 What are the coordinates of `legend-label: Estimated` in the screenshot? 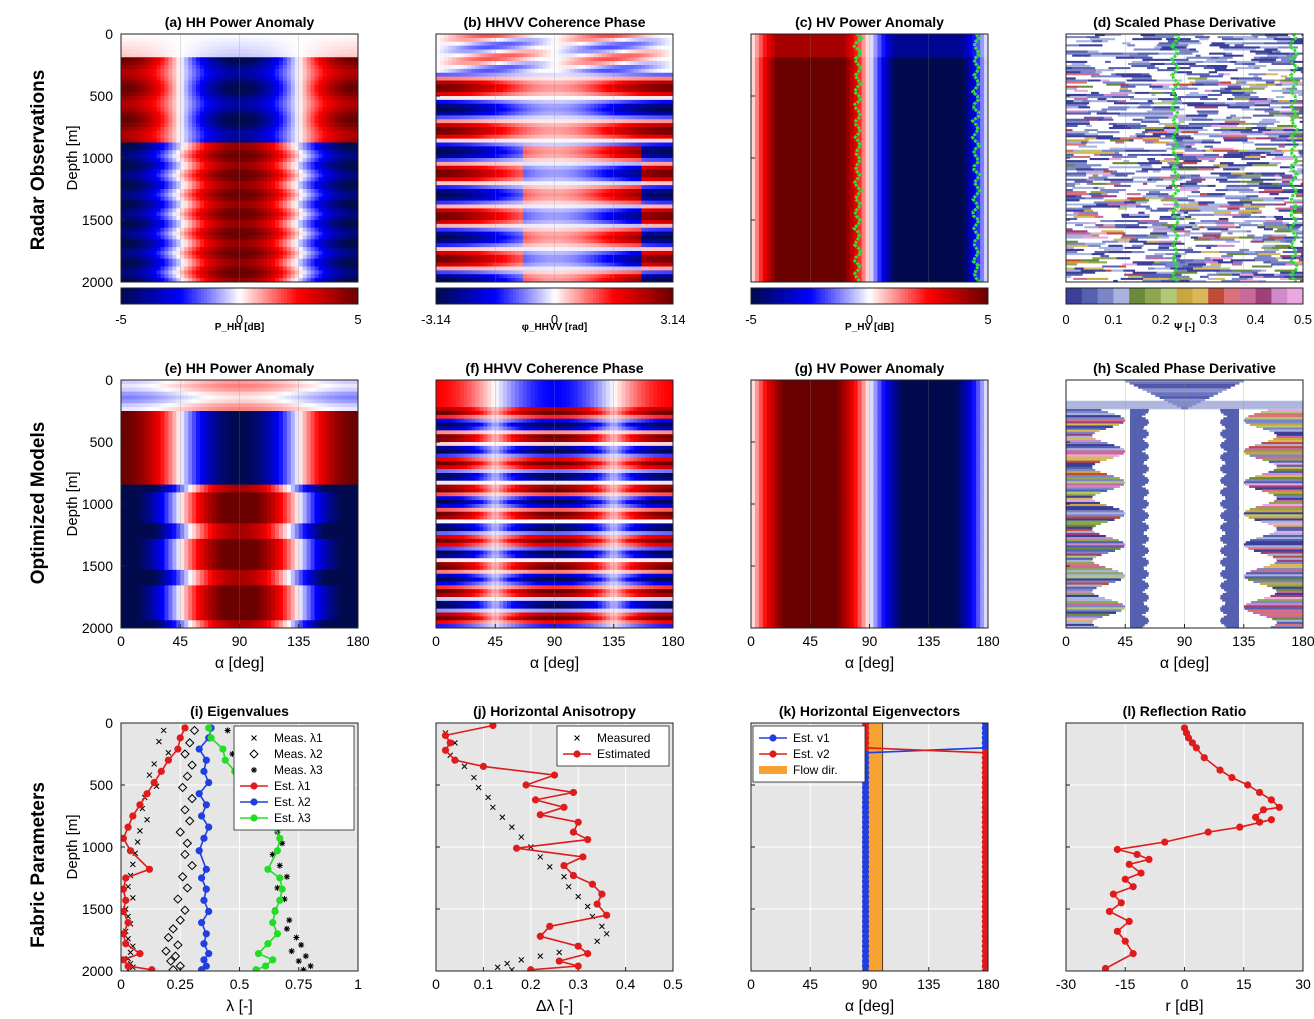 It's located at (623, 754).